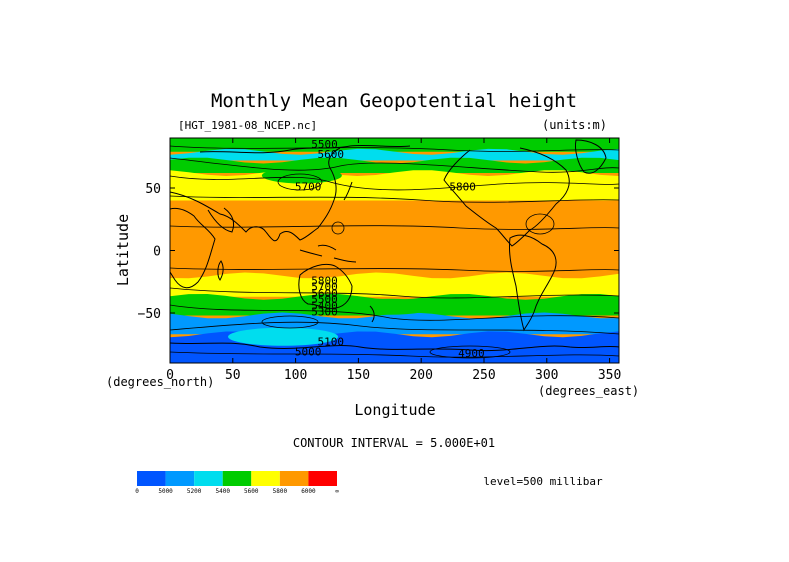  What do you see at coordinates (194, 491) in the screenshot?
I see `colorbar-label: 5200` at bounding box center [194, 491].